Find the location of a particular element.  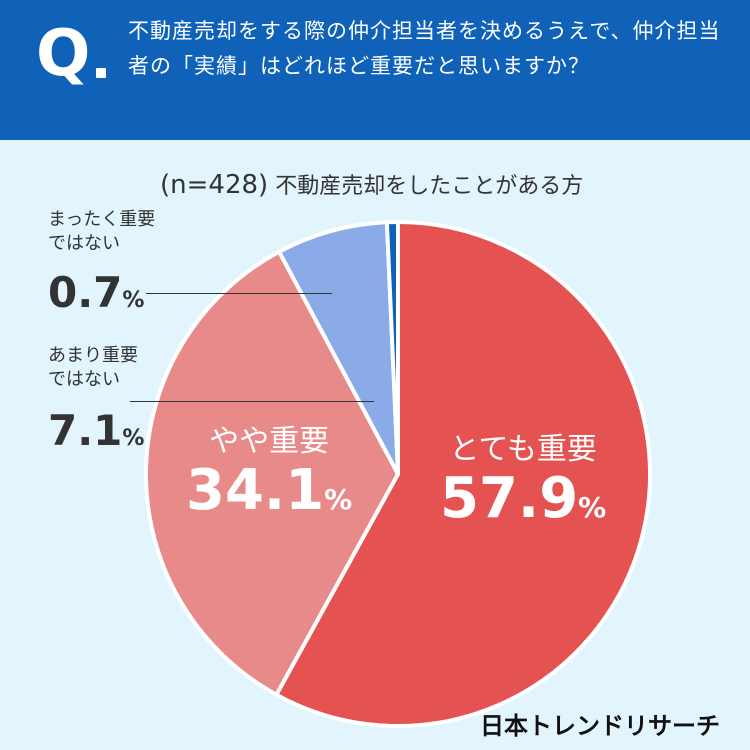

chart-subtitle: (n=428) 不動産売却をしたことがある方 is located at coordinates (371, 184).